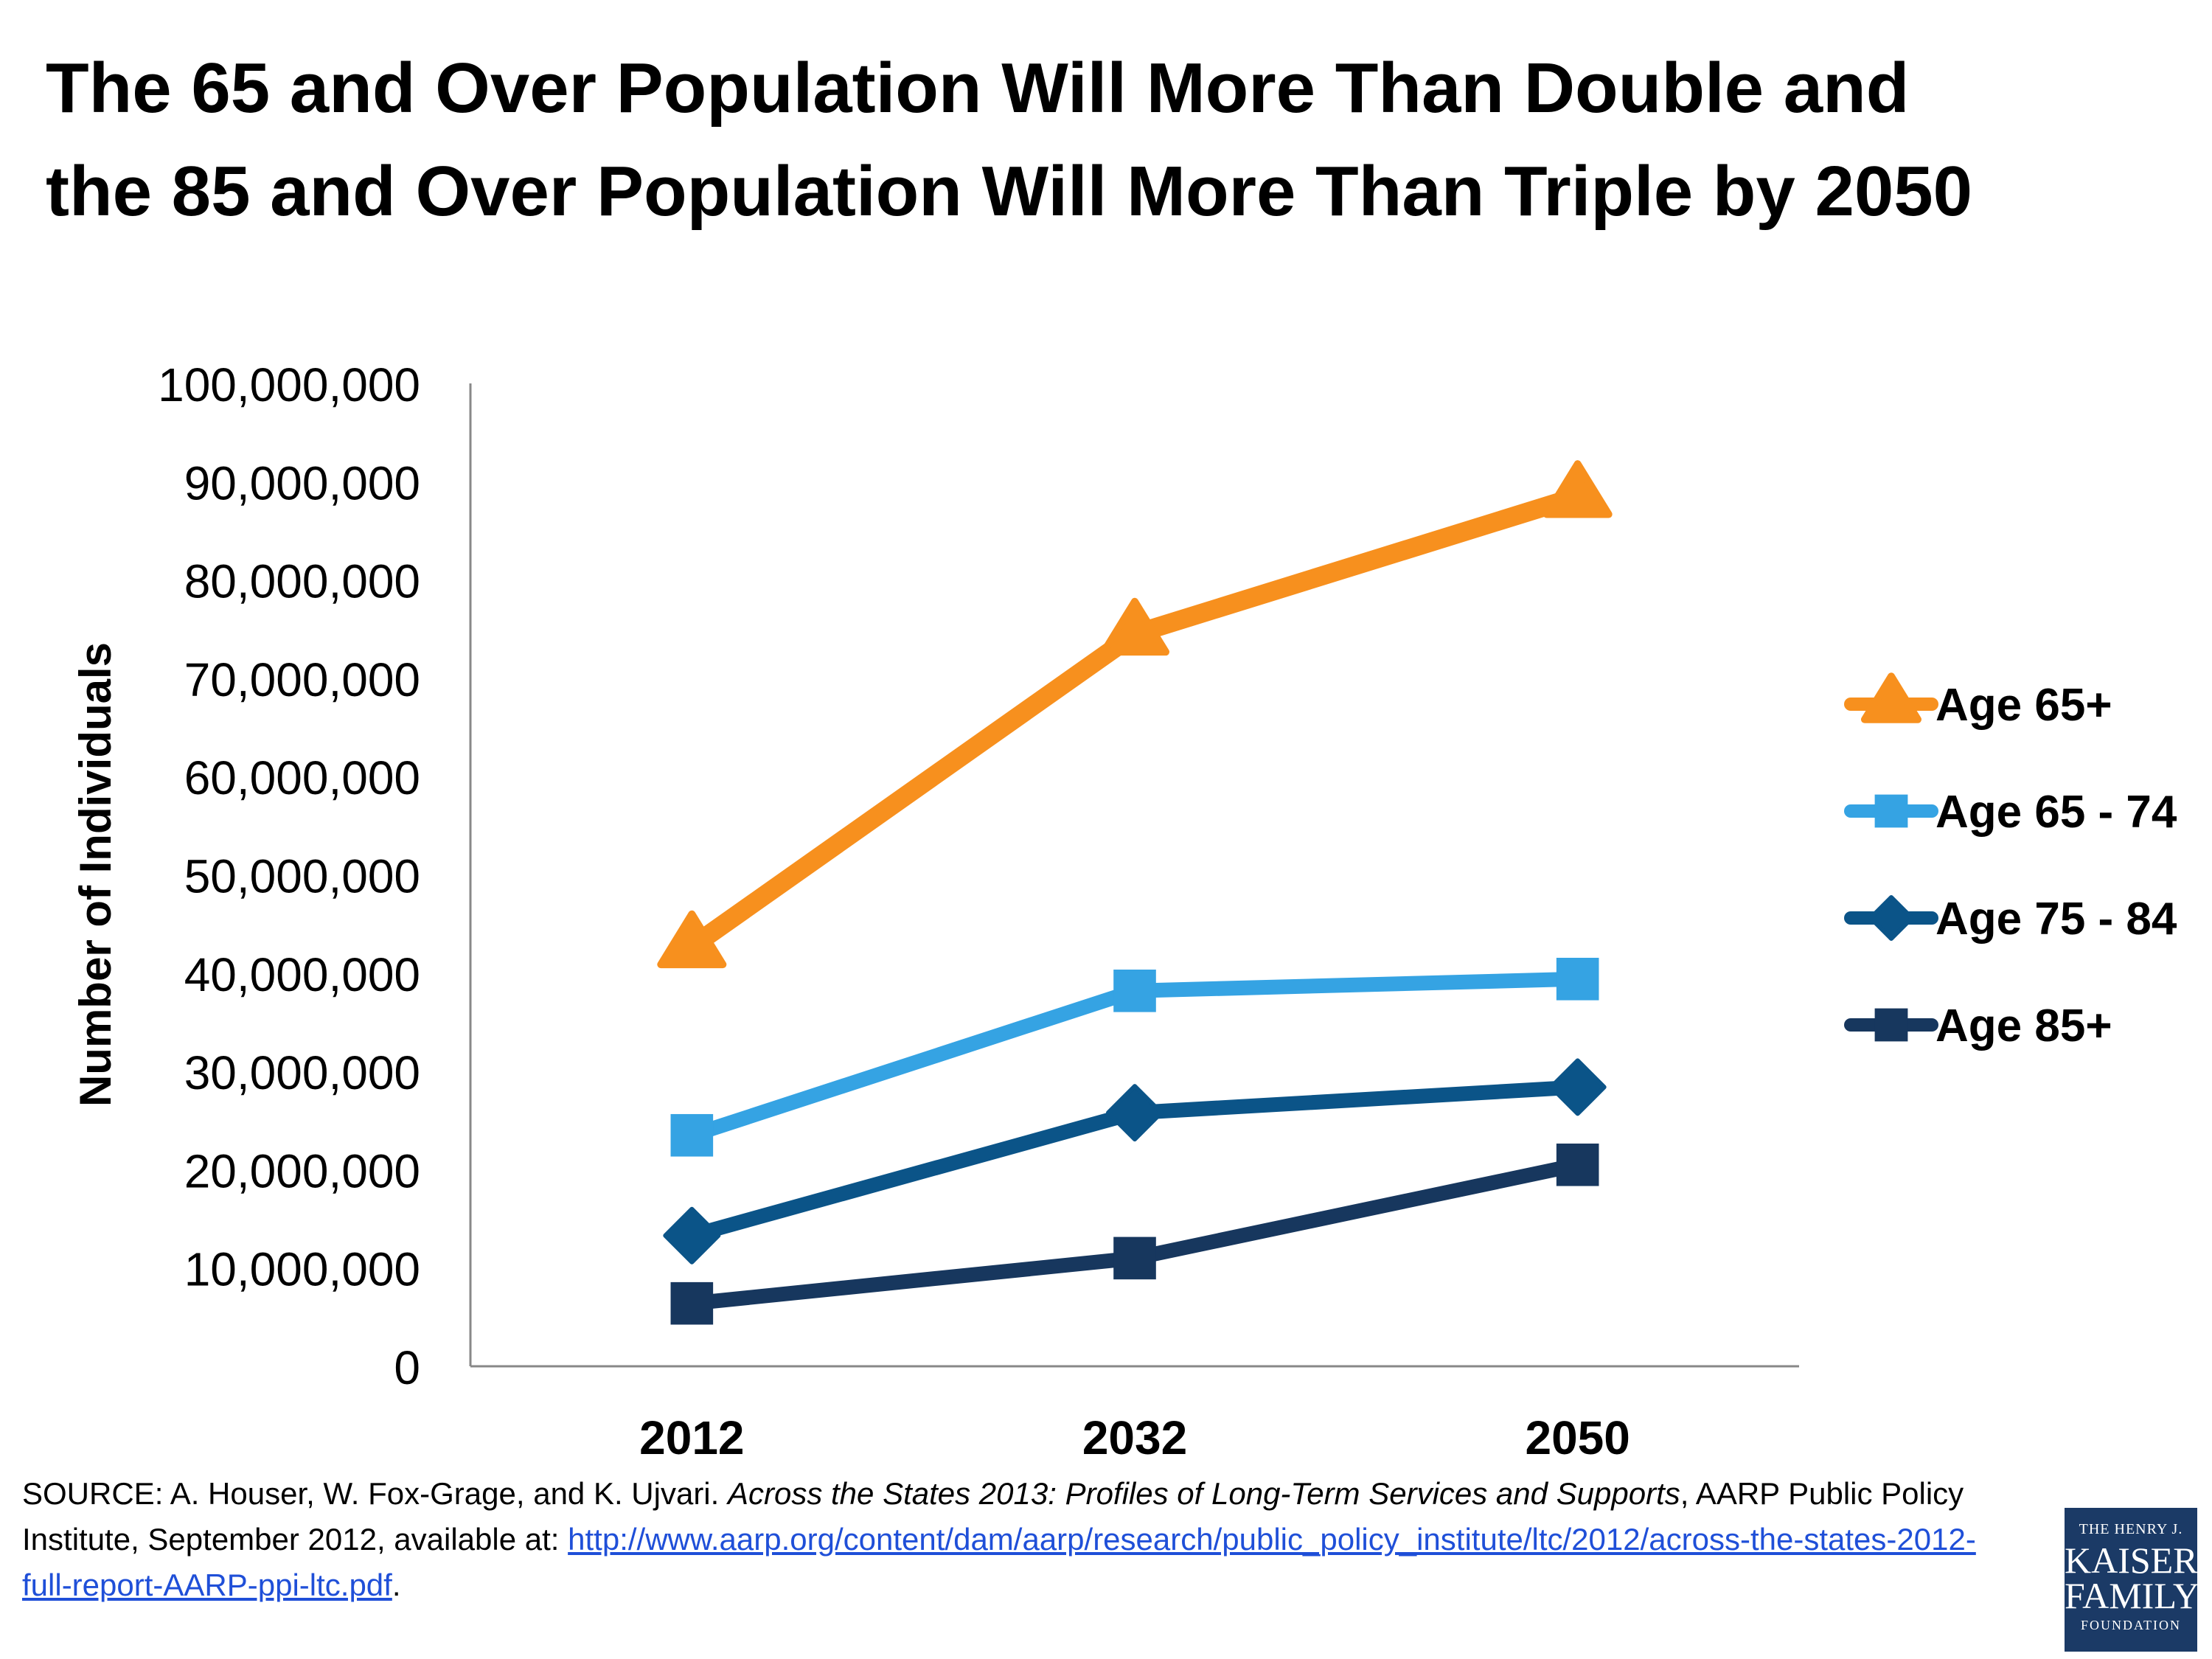  I want to click on y-tick-label: 100,000,000, so click(289, 384).